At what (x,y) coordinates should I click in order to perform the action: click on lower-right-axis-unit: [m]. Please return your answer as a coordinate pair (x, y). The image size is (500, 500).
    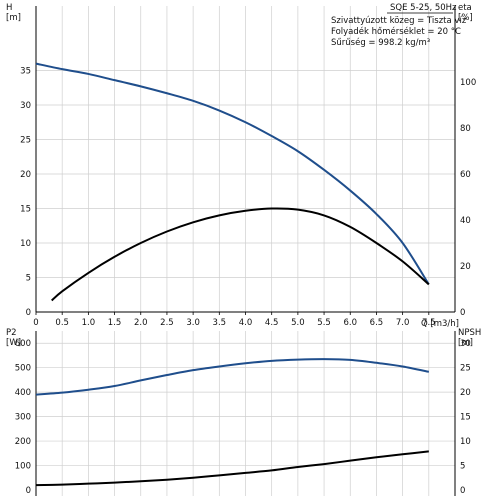
    Looking at the image, I should click on (465, 343).